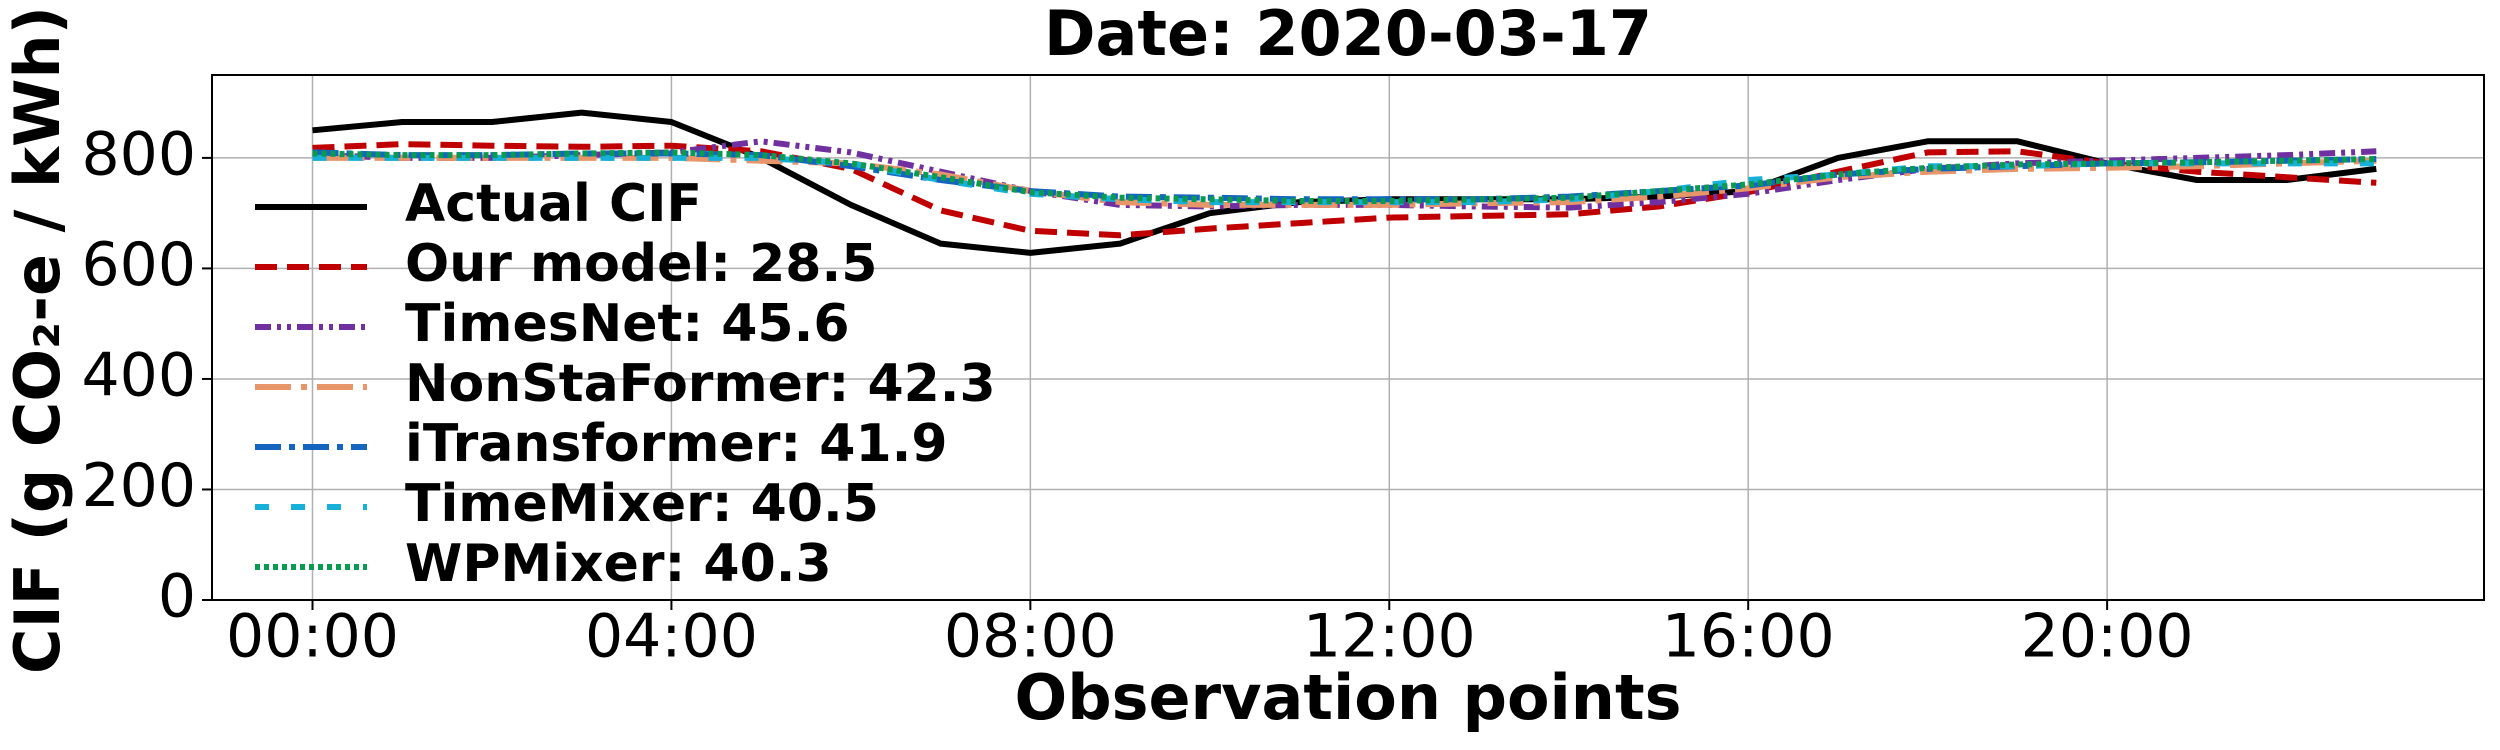  What do you see at coordinates (676, 444) in the screenshot?
I see `legend-label: iTransformer: 41.9` at bounding box center [676, 444].